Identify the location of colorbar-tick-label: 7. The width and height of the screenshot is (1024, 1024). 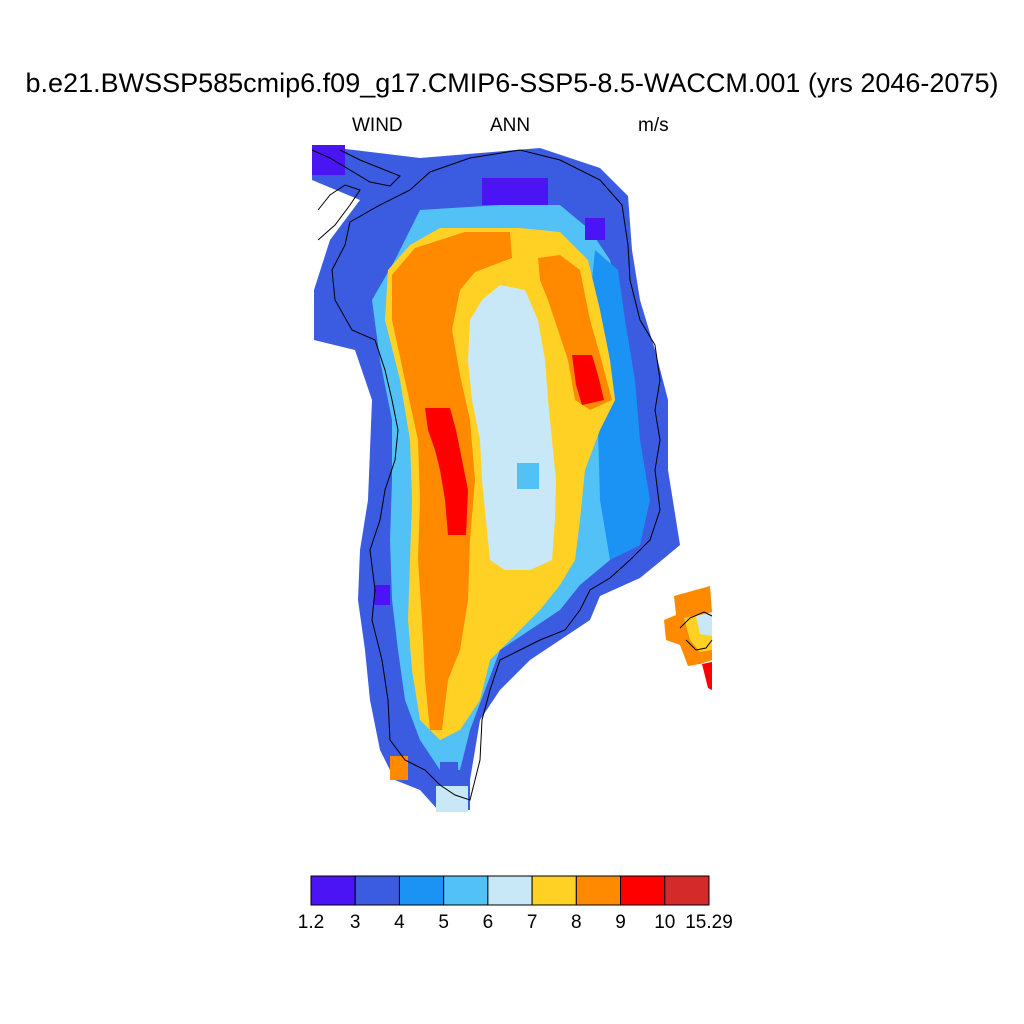
(532, 922).